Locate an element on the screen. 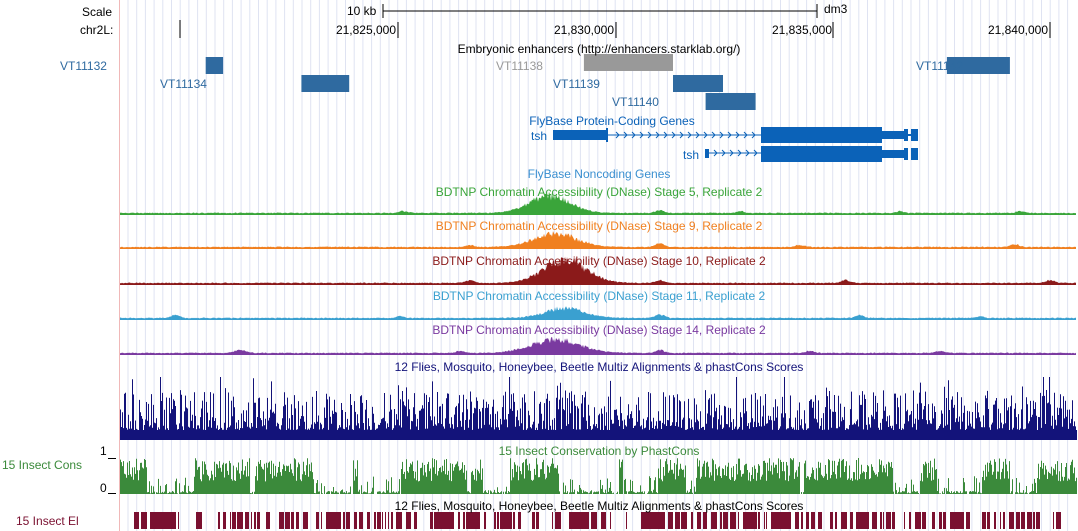 This screenshot has width=1078, height=531. enhancer-label-vt11139: VT11139 is located at coordinates (576, 84).